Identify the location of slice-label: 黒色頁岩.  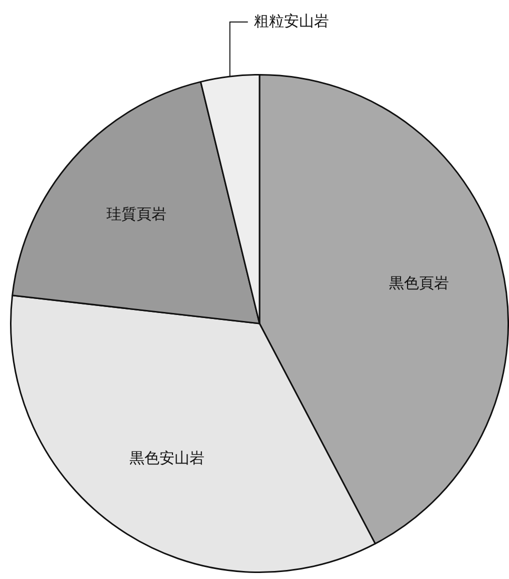
(418, 283).